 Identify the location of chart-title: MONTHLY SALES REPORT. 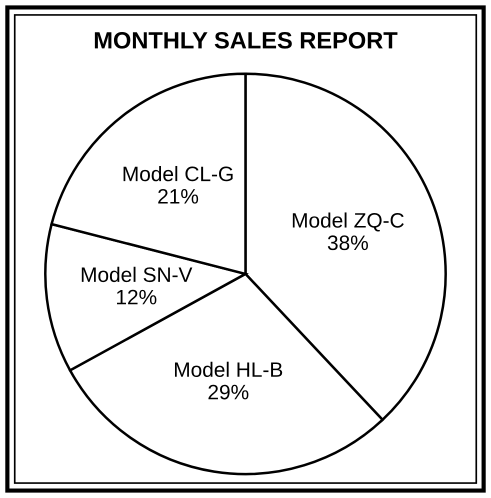
(246, 40).